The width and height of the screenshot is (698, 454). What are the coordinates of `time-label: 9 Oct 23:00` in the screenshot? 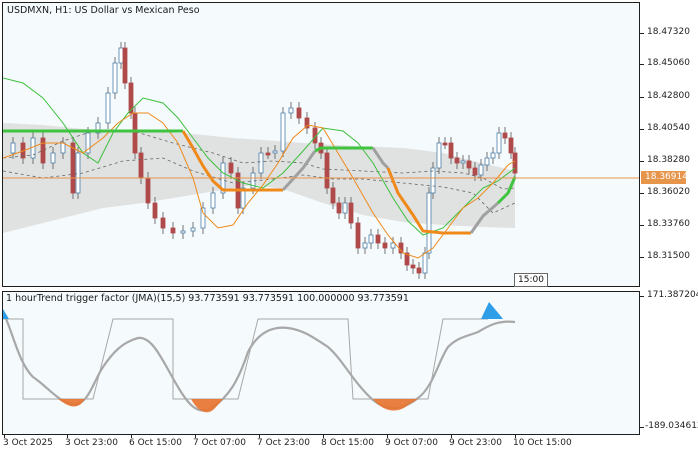 It's located at (475, 443).